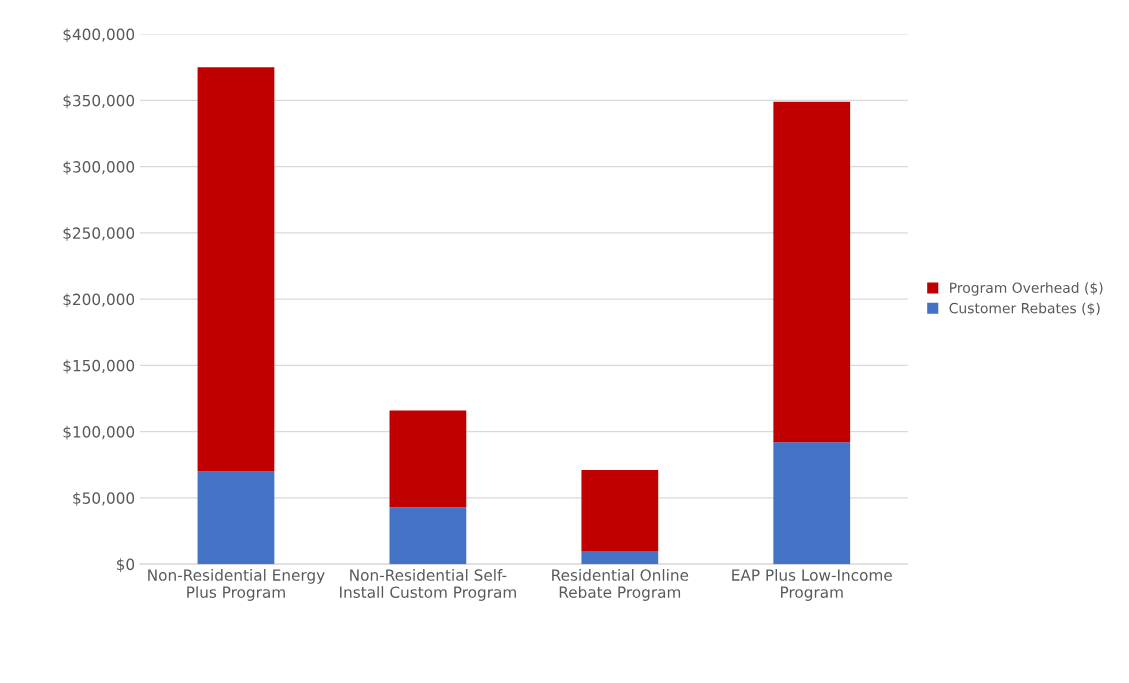 The width and height of the screenshot is (1129, 683). I want to click on y-tick-label: $150,000, so click(99, 366).